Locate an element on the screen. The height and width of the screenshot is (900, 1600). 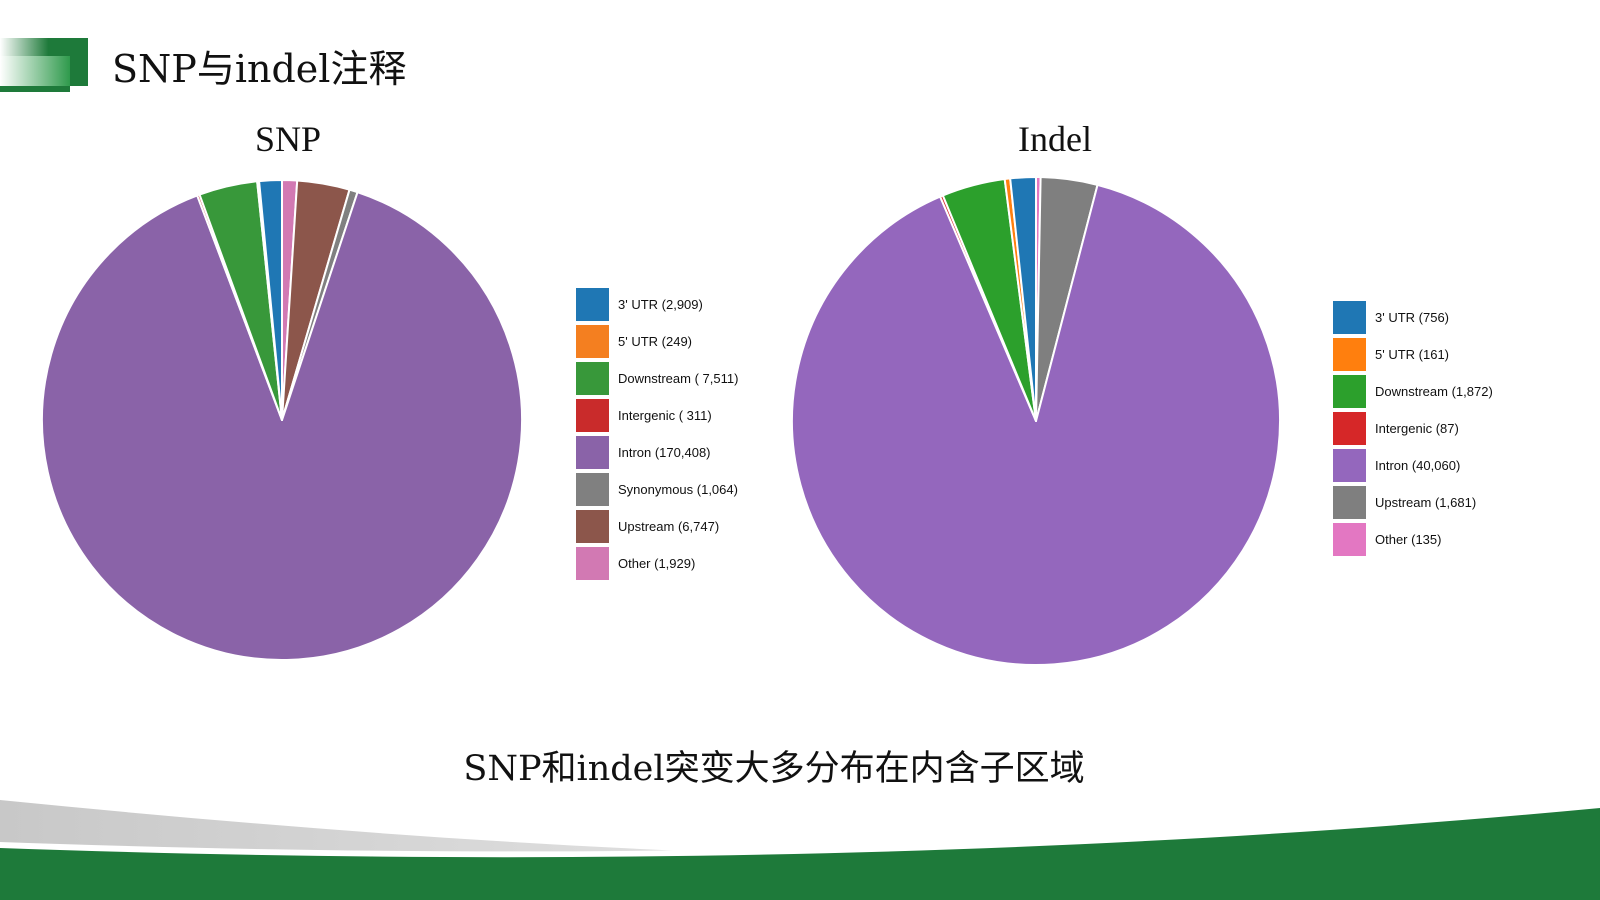
indel-legend-label-other: Other (135) is located at coordinates (1408, 539).